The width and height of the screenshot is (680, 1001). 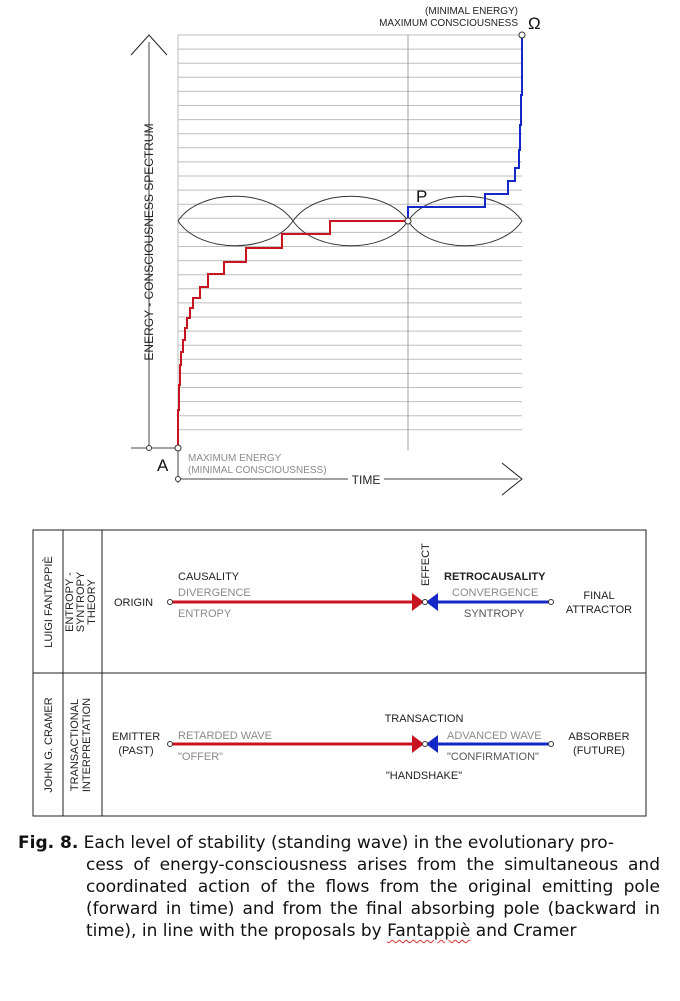 What do you see at coordinates (495, 577) in the screenshot?
I see `retrocausality-label: RETROCAUSALITY` at bounding box center [495, 577].